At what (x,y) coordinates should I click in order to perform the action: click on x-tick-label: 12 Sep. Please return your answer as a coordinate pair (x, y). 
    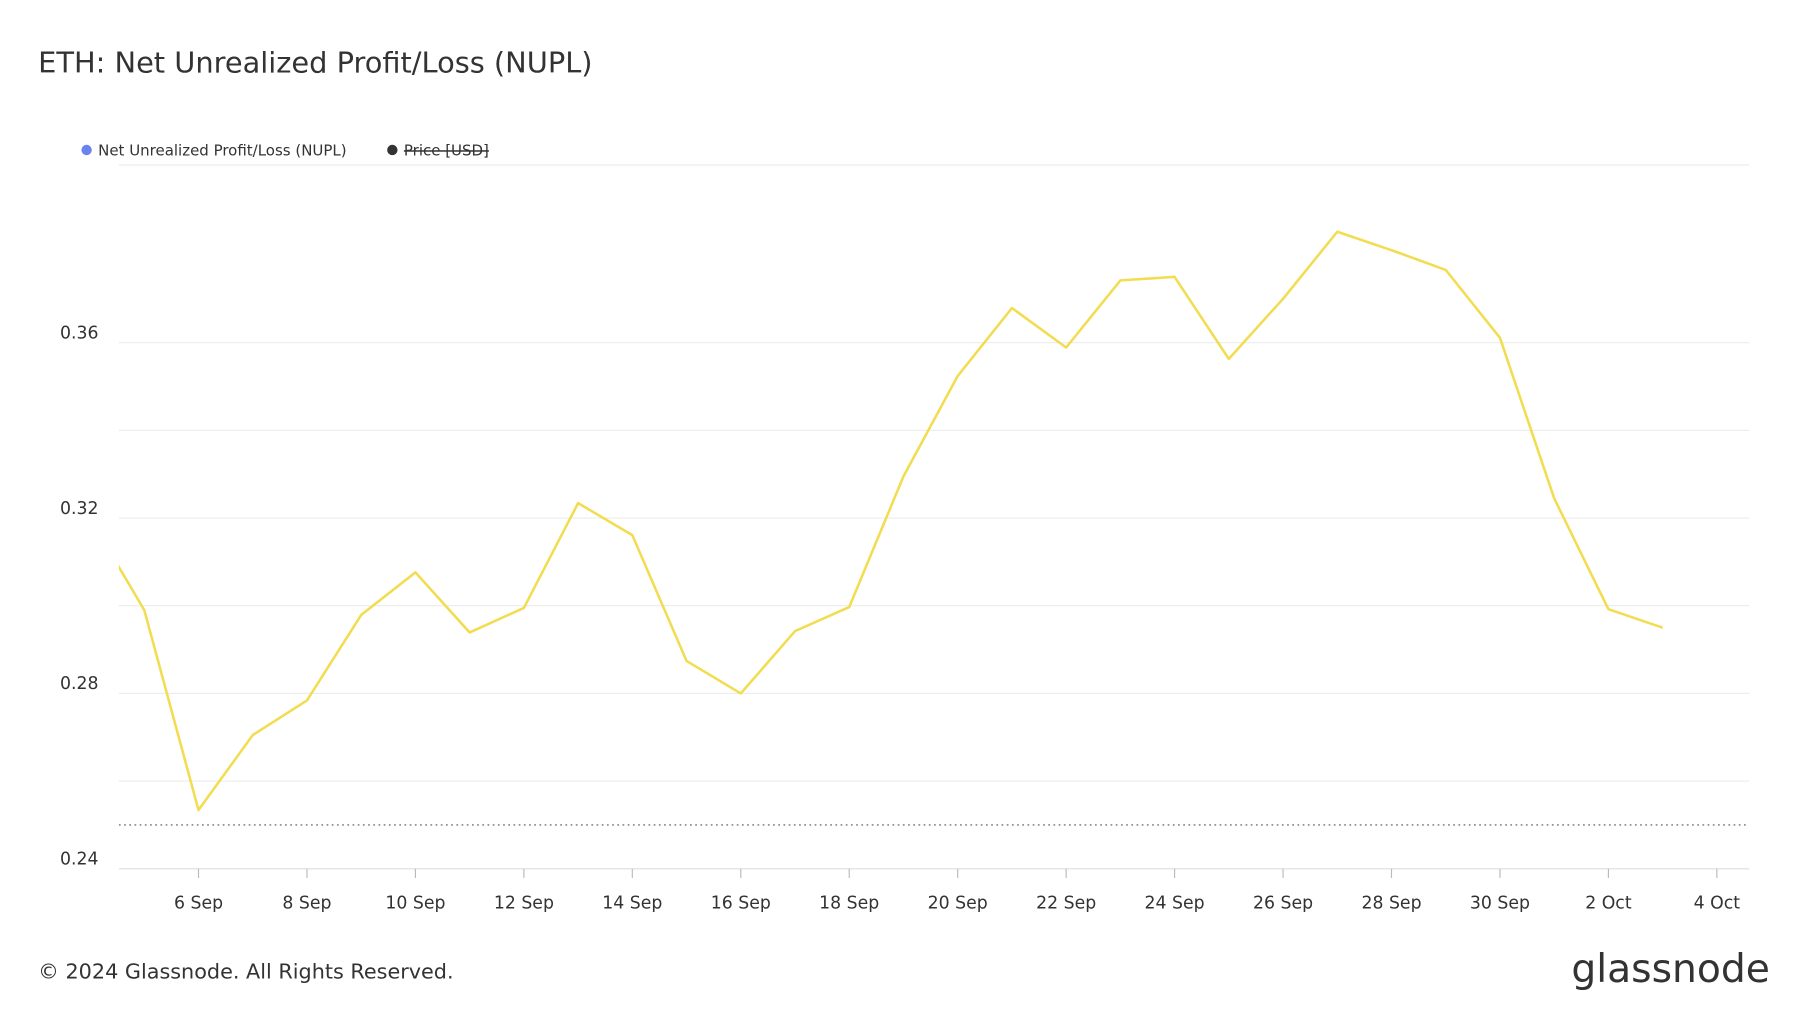
    Looking at the image, I should click on (524, 903).